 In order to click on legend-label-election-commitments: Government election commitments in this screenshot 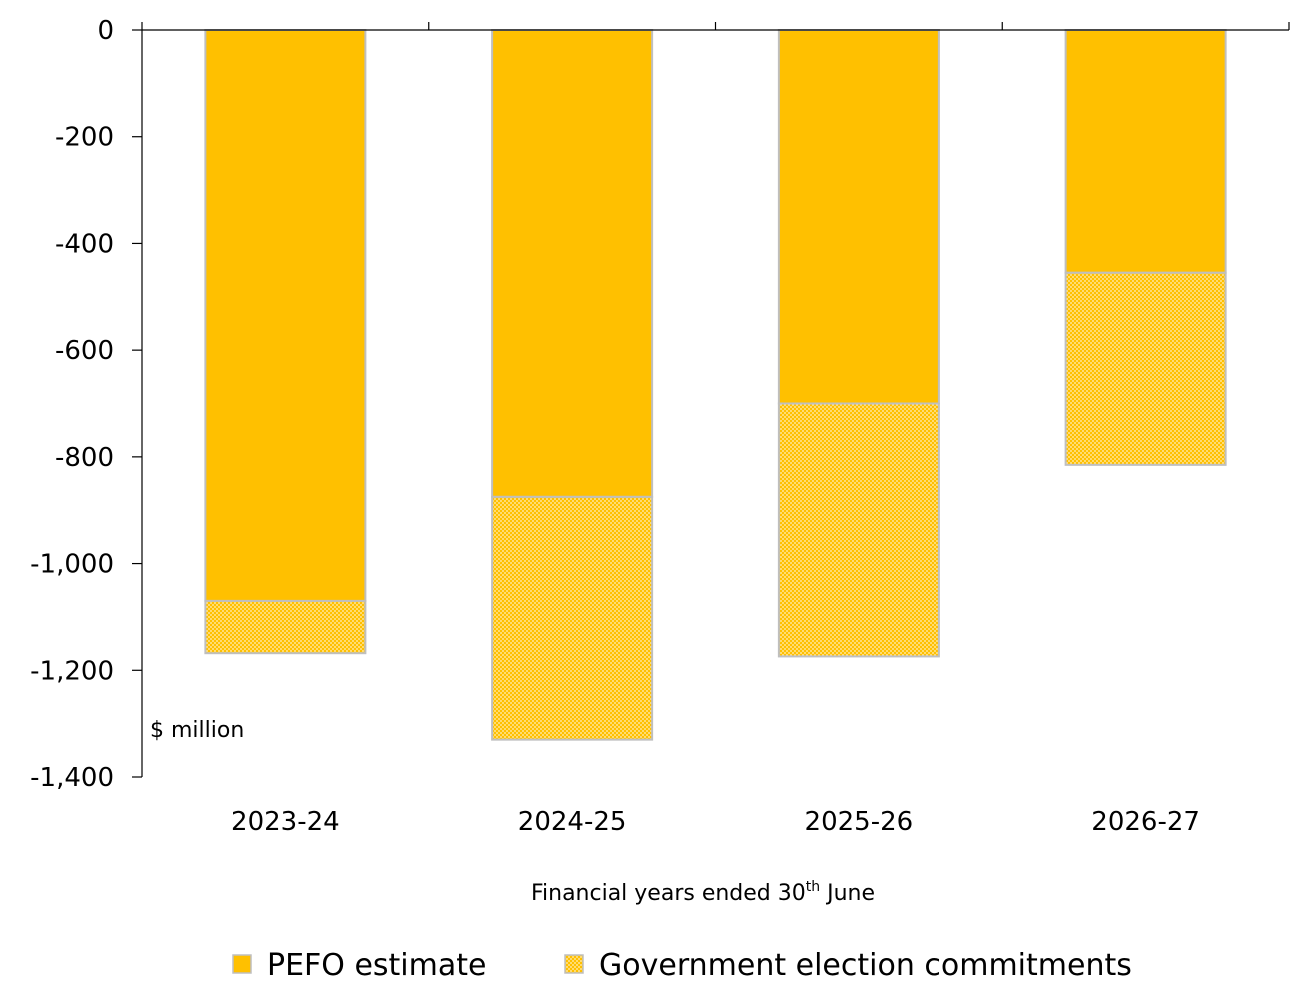, I will do `click(865, 965)`.